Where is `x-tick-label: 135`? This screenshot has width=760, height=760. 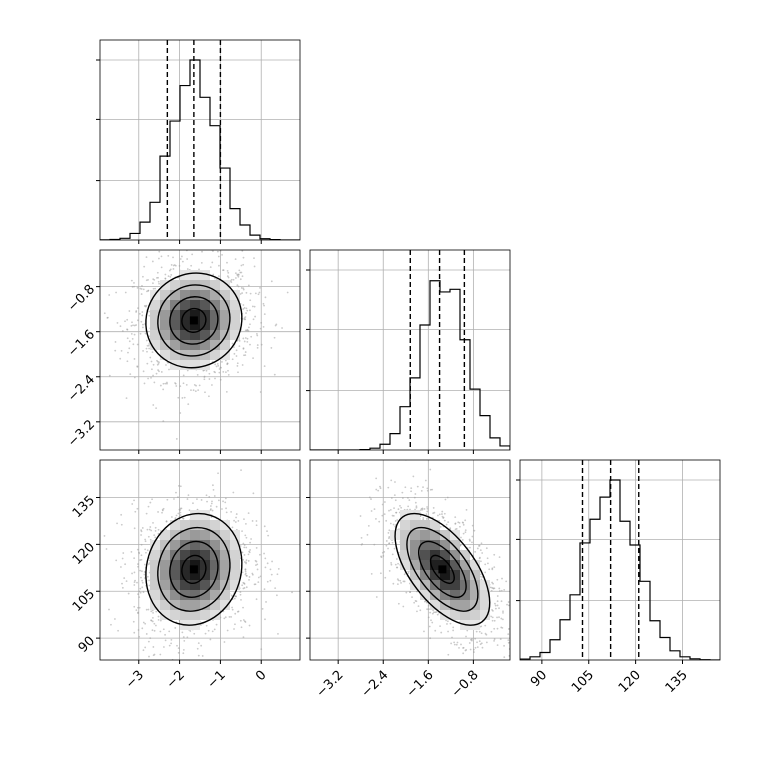 x-tick-label: 135 is located at coordinates (677, 682).